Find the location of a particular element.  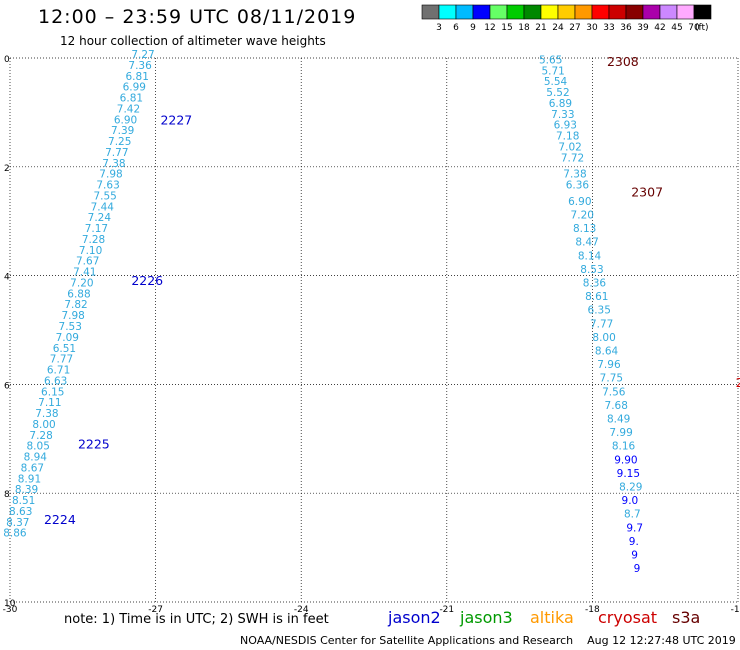

pass-number-label: 2227 is located at coordinates (176, 119).